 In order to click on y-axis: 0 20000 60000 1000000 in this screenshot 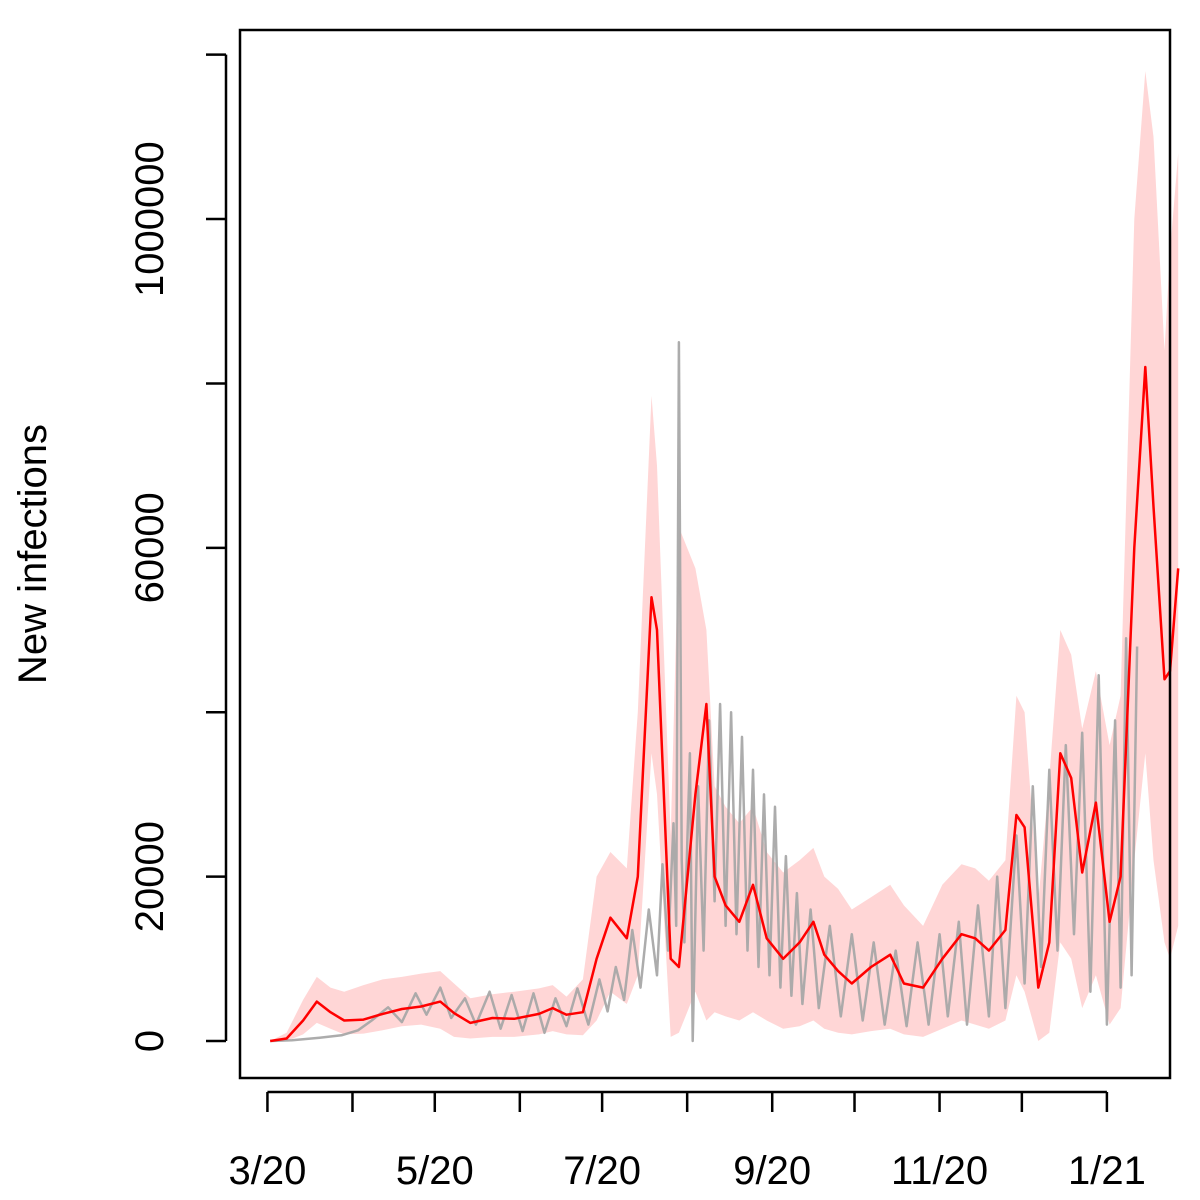, I will do `click(178, 552)`.